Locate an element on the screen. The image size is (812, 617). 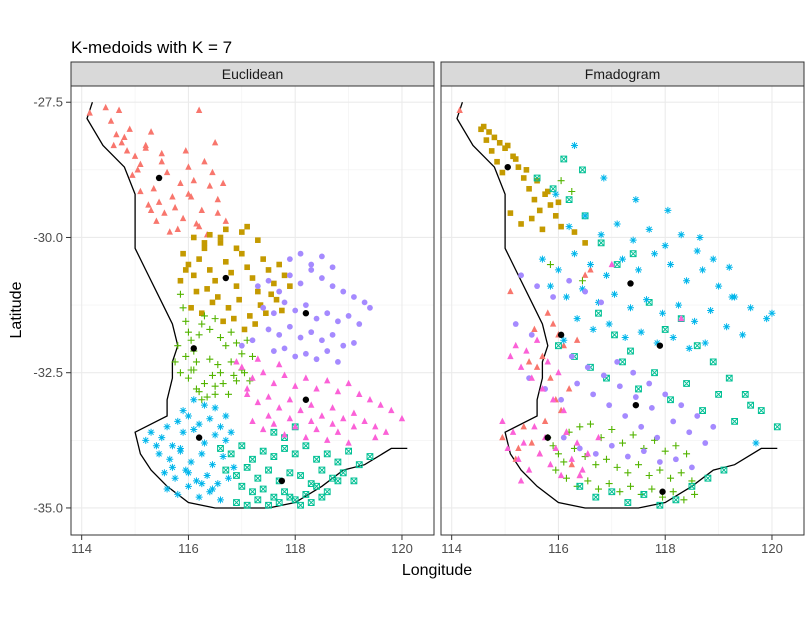
y-tick-label: -35.0 is located at coordinates (48, 507).